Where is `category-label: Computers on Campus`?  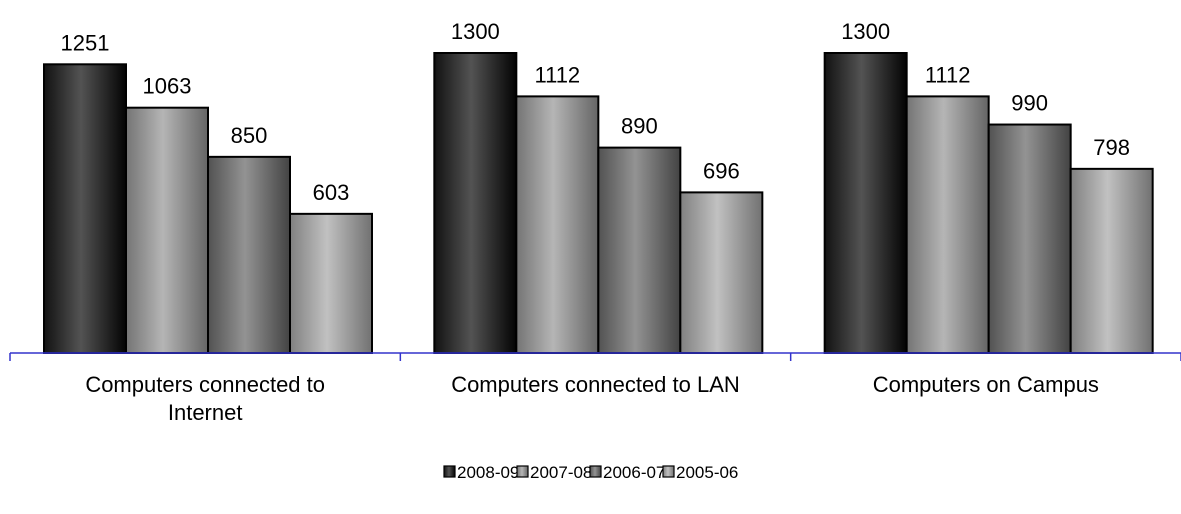 category-label: Computers on Campus is located at coordinates (986, 384).